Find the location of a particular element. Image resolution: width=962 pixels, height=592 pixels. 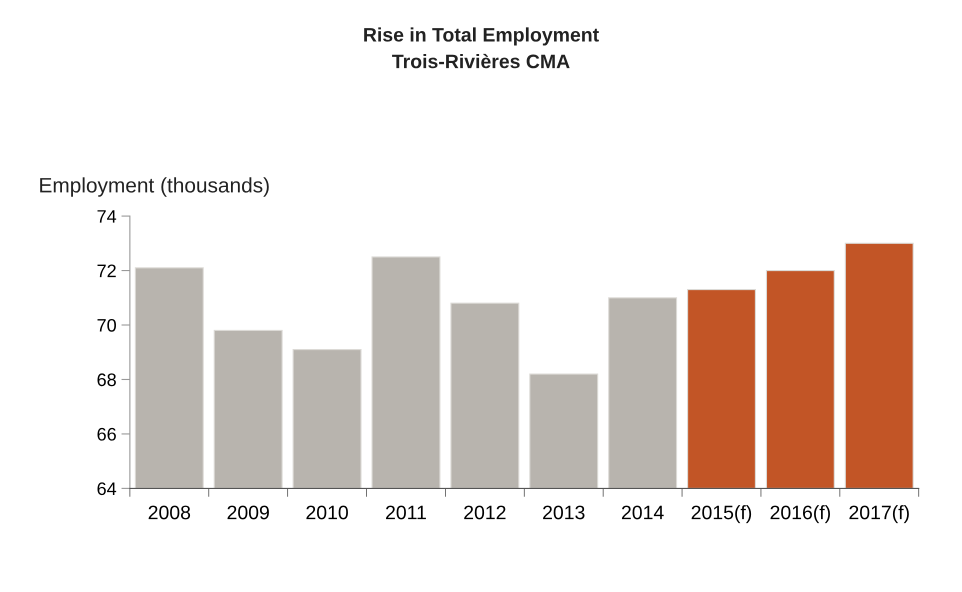

x-tick-label: 2009 is located at coordinates (248, 513).